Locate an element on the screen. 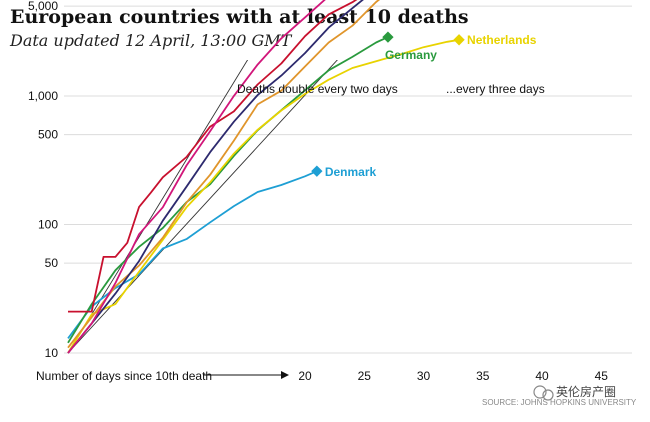 This screenshot has width=650, height=422. series-label-netherlands: Netherlands is located at coordinates (502, 40).